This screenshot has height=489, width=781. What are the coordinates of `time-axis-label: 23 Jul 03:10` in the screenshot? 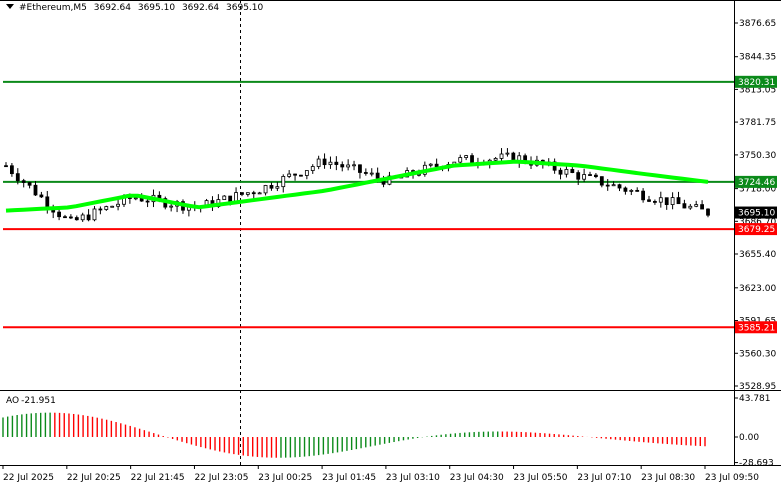 It's located at (413, 478).